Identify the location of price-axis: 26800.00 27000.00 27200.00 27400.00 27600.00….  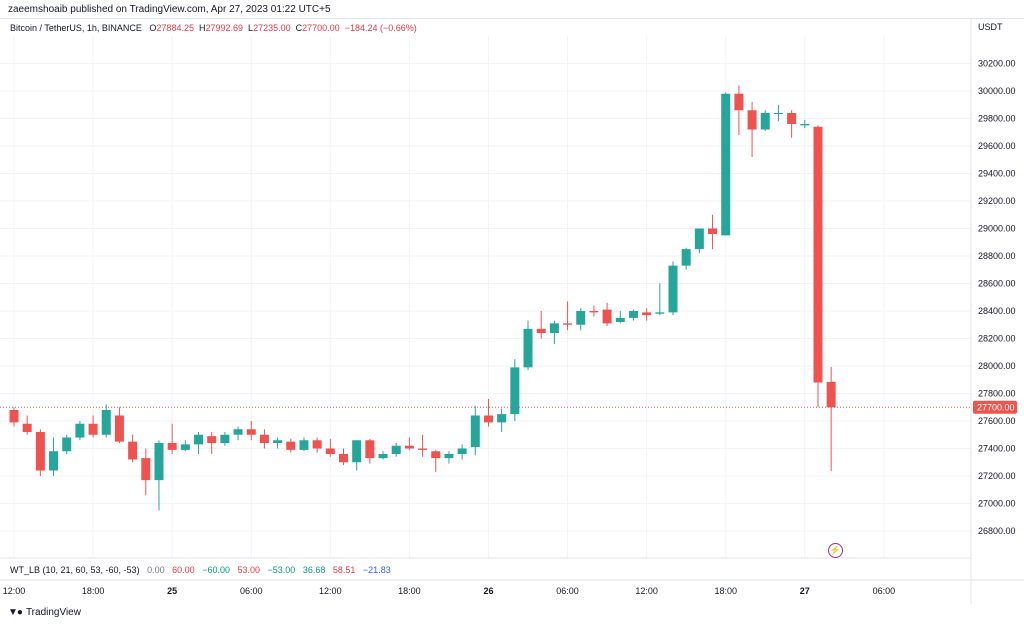
(997, 298).